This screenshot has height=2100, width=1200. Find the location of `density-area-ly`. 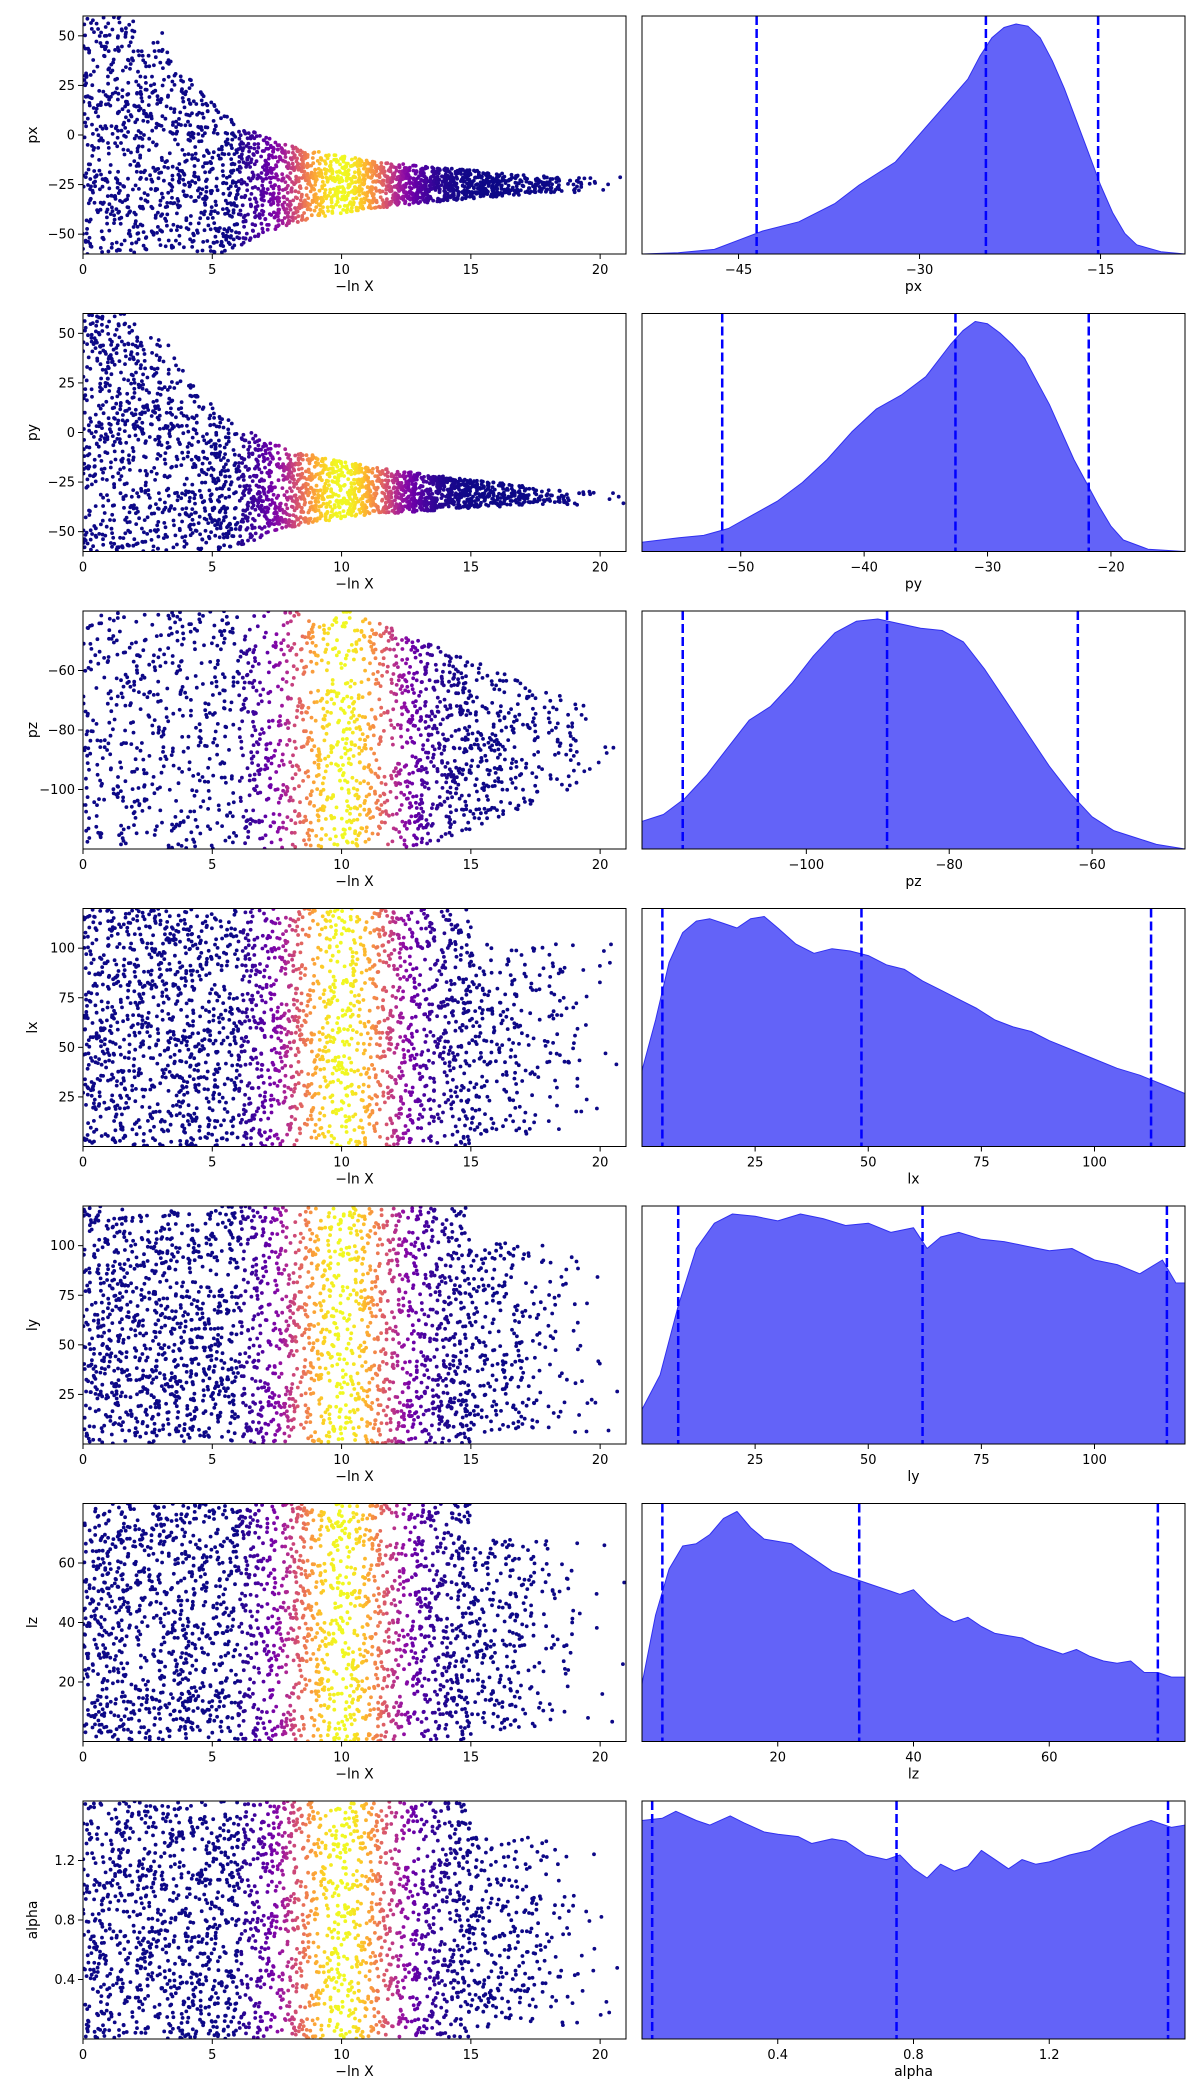

density-area-ly is located at coordinates (913, 1328).